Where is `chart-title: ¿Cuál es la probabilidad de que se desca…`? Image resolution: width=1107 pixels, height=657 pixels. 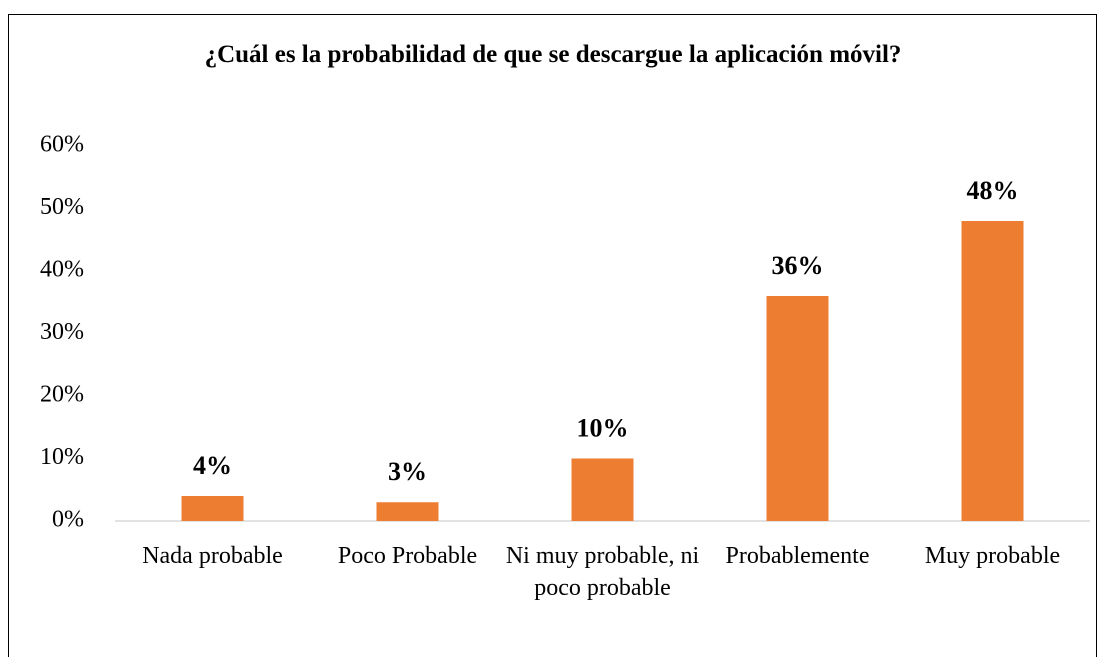 chart-title: ¿Cuál es la probabilidad de que se desca… is located at coordinates (553, 54).